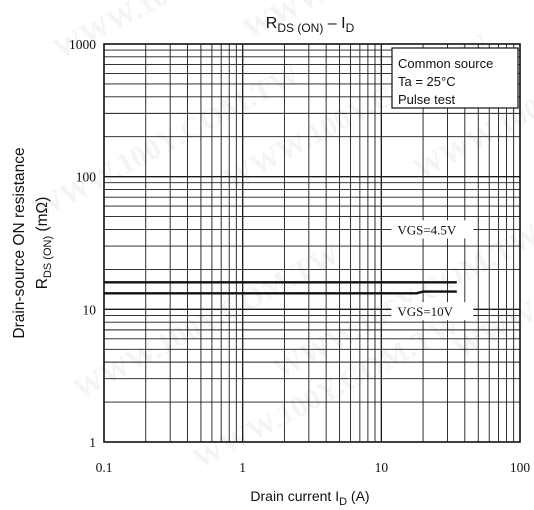 Image resolution: width=534 pixels, height=510 pixels. What do you see at coordinates (334, 23) in the screenshot?
I see `title-mid: – I` at bounding box center [334, 23].